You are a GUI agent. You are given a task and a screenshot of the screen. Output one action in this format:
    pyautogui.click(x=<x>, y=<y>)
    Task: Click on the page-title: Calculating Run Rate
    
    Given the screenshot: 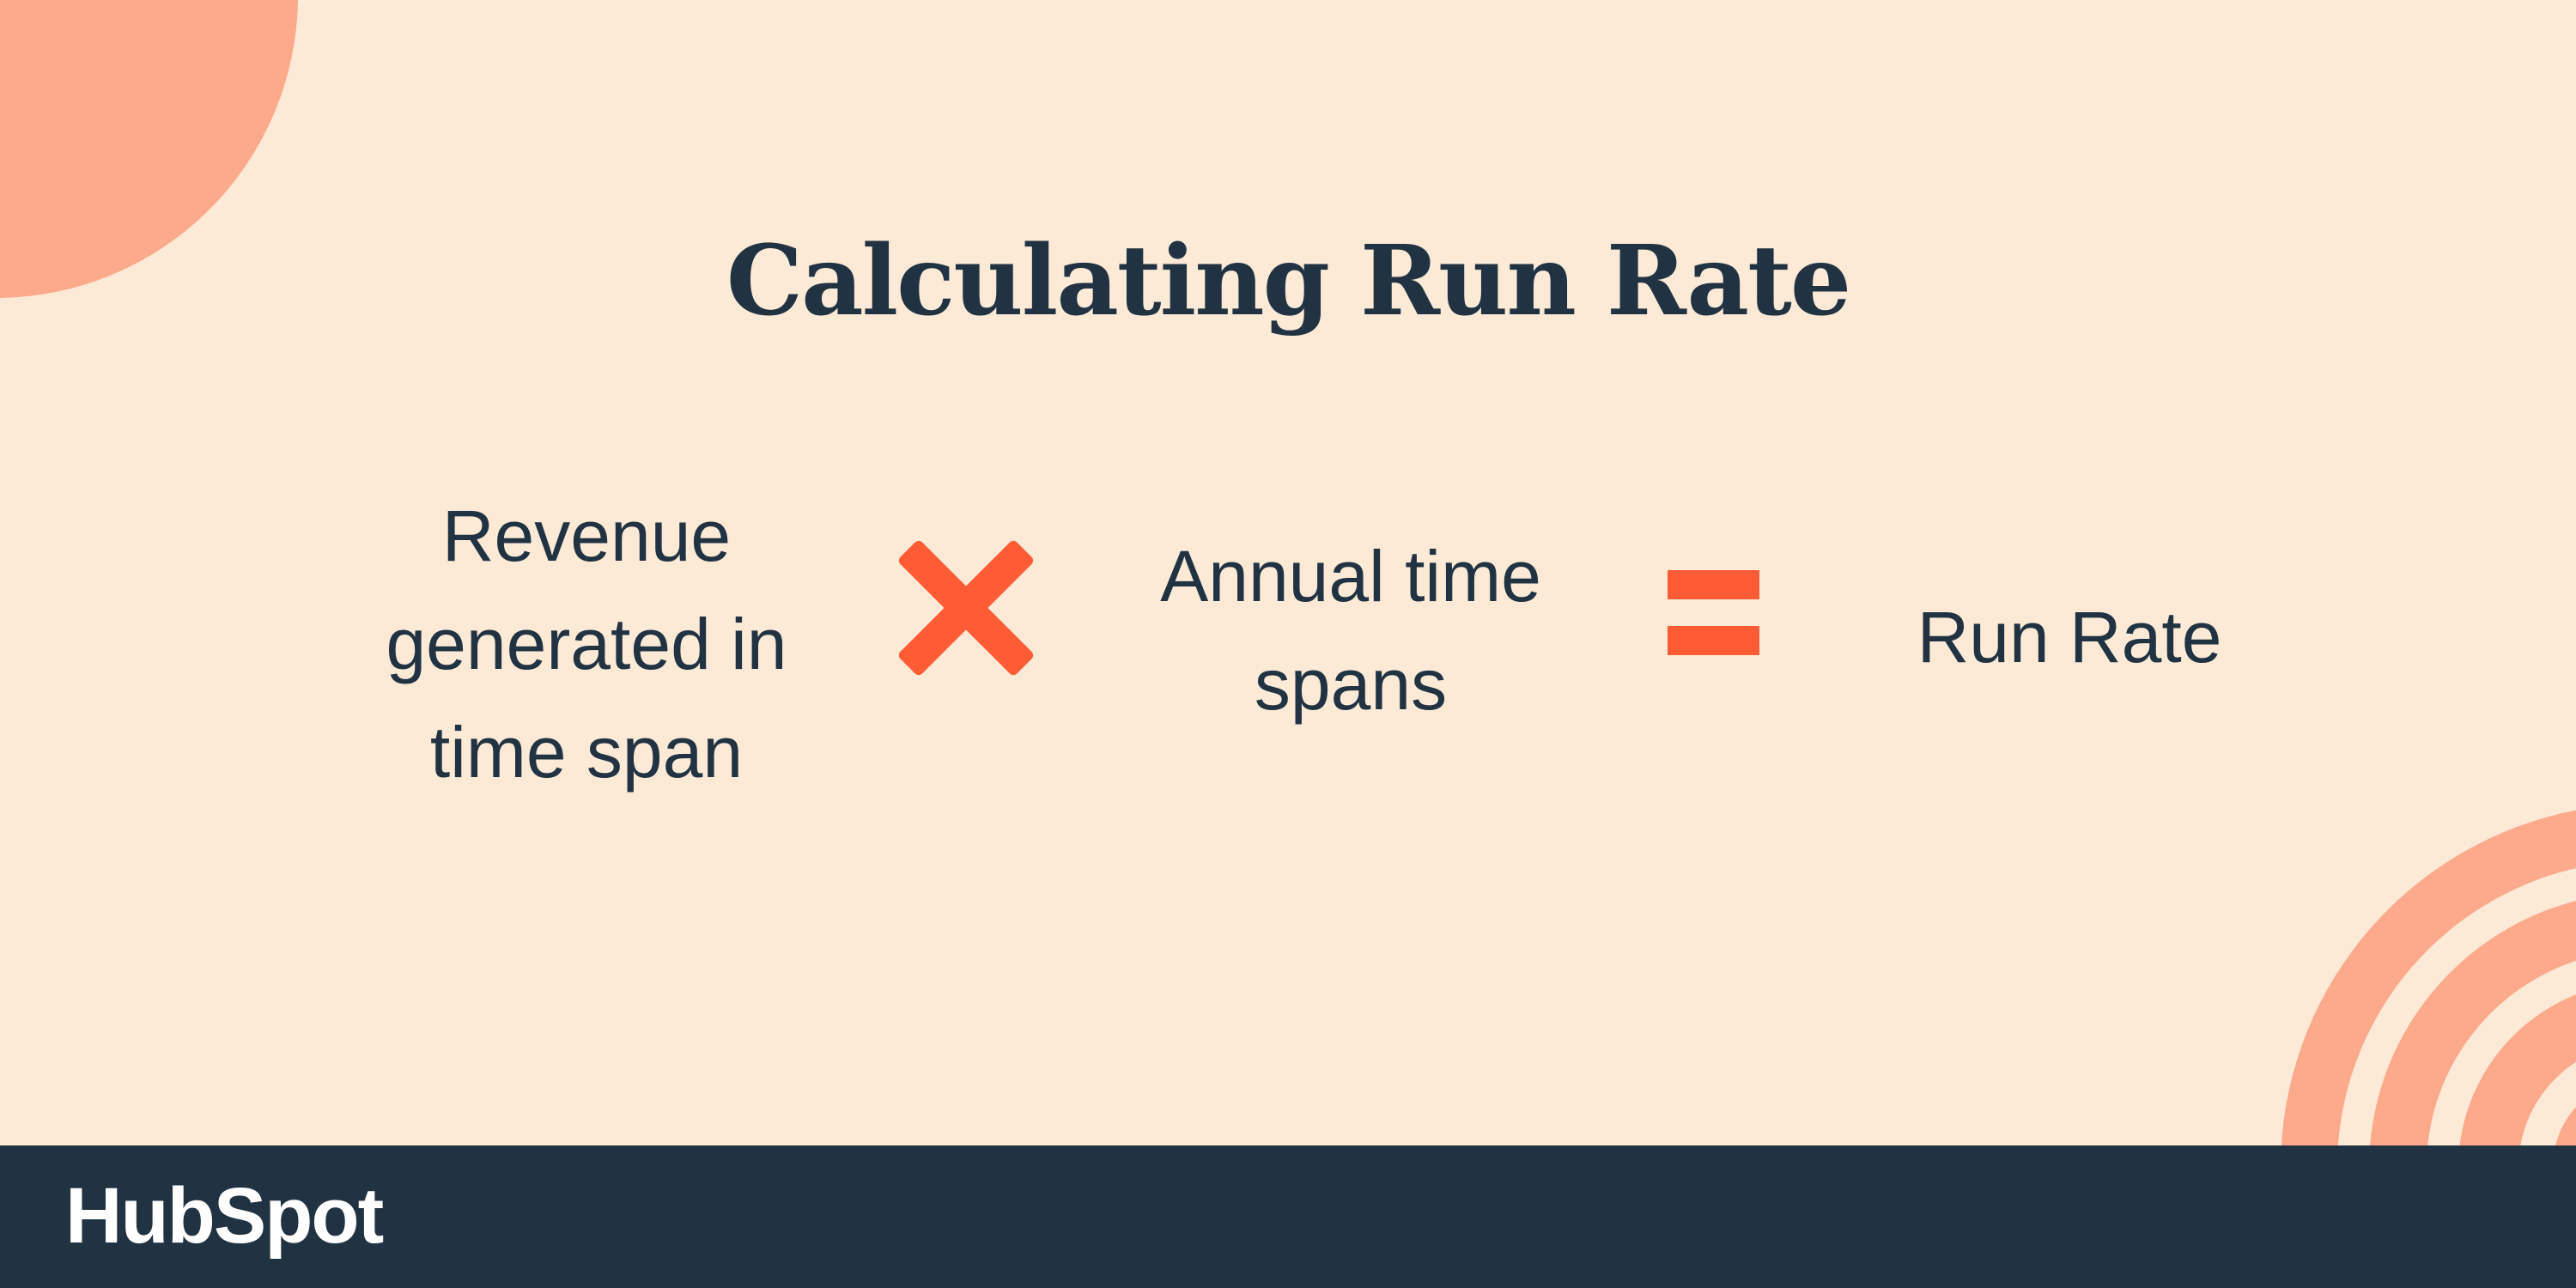 What is the action you would take?
    pyautogui.click(x=1288, y=281)
    